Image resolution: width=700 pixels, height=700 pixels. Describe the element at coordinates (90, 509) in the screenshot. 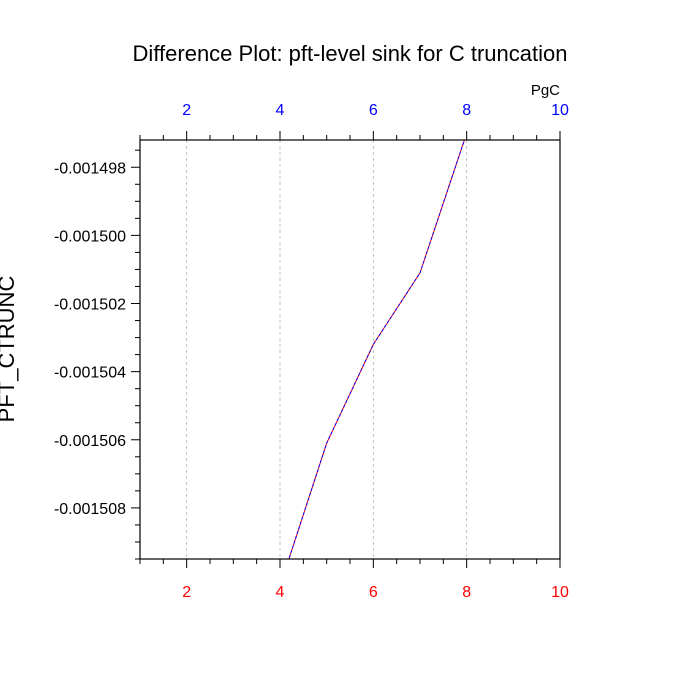

I see `y-tick-label: -0.001508` at that location.